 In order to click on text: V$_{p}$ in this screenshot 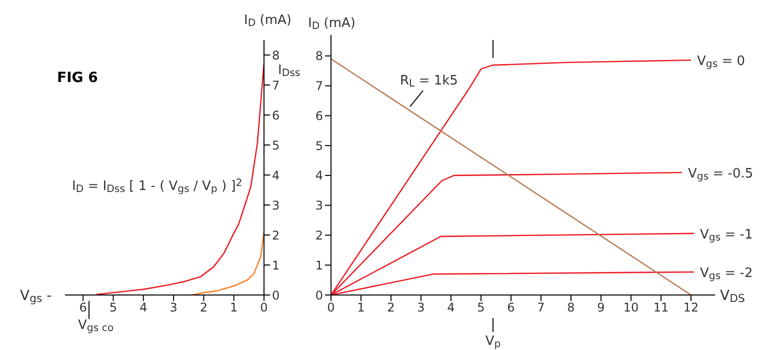, I will do `click(493, 342)`.